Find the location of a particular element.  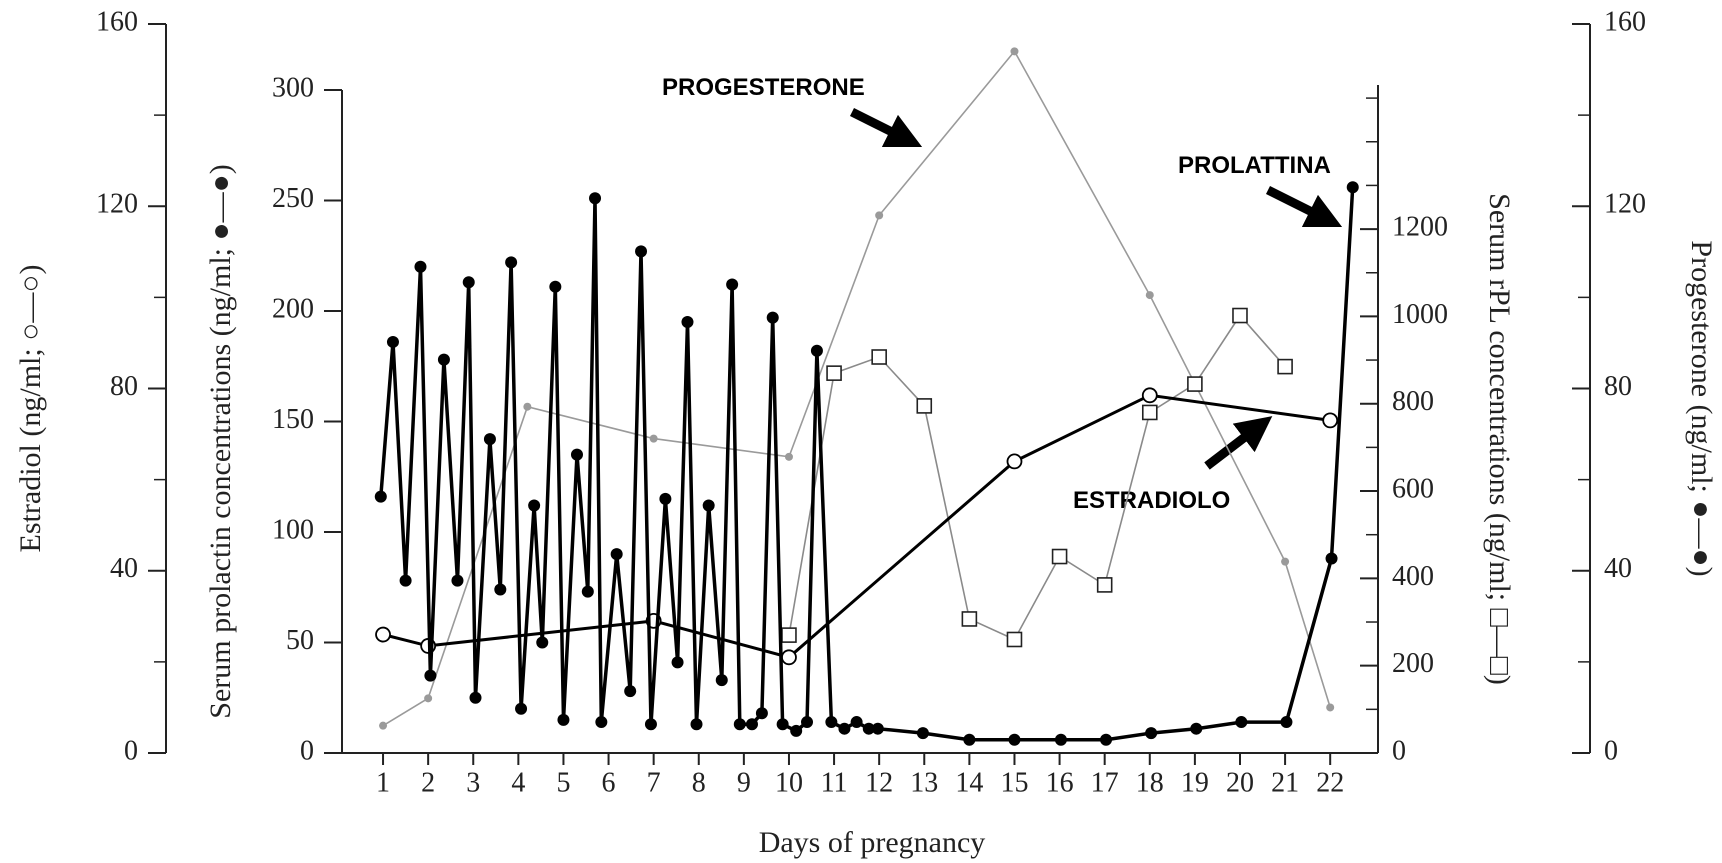

x-tick-label: 9 is located at coordinates (744, 782).